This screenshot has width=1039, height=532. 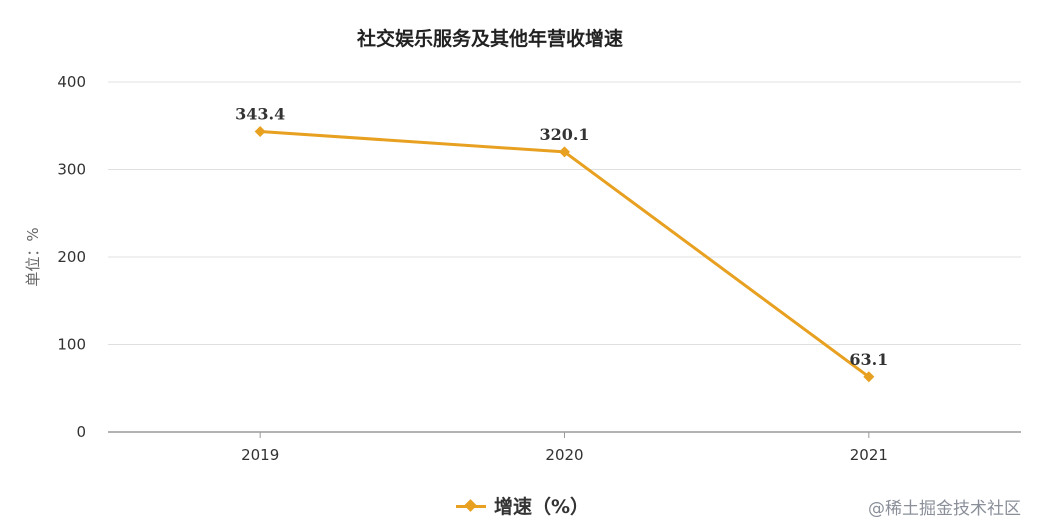 What do you see at coordinates (868, 359) in the screenshot?
I see `data-label: 63.1` at bounding box center [868, 359].